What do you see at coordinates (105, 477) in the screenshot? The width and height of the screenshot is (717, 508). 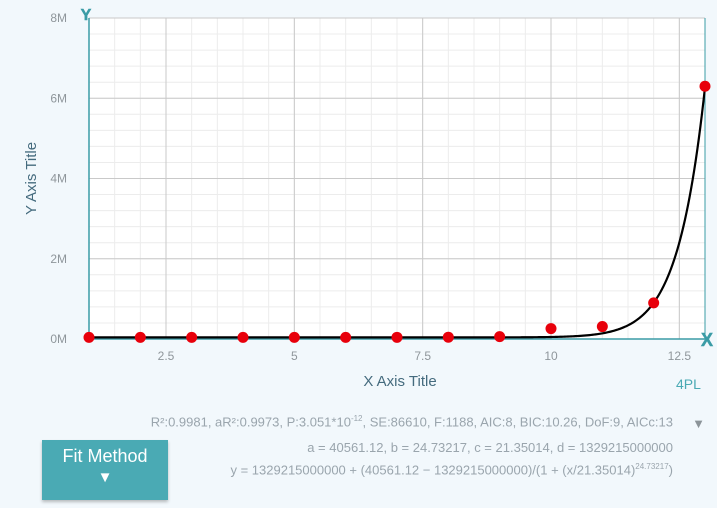 I see `chevron-down-icon: ▼` at bounding box center [105, 477].